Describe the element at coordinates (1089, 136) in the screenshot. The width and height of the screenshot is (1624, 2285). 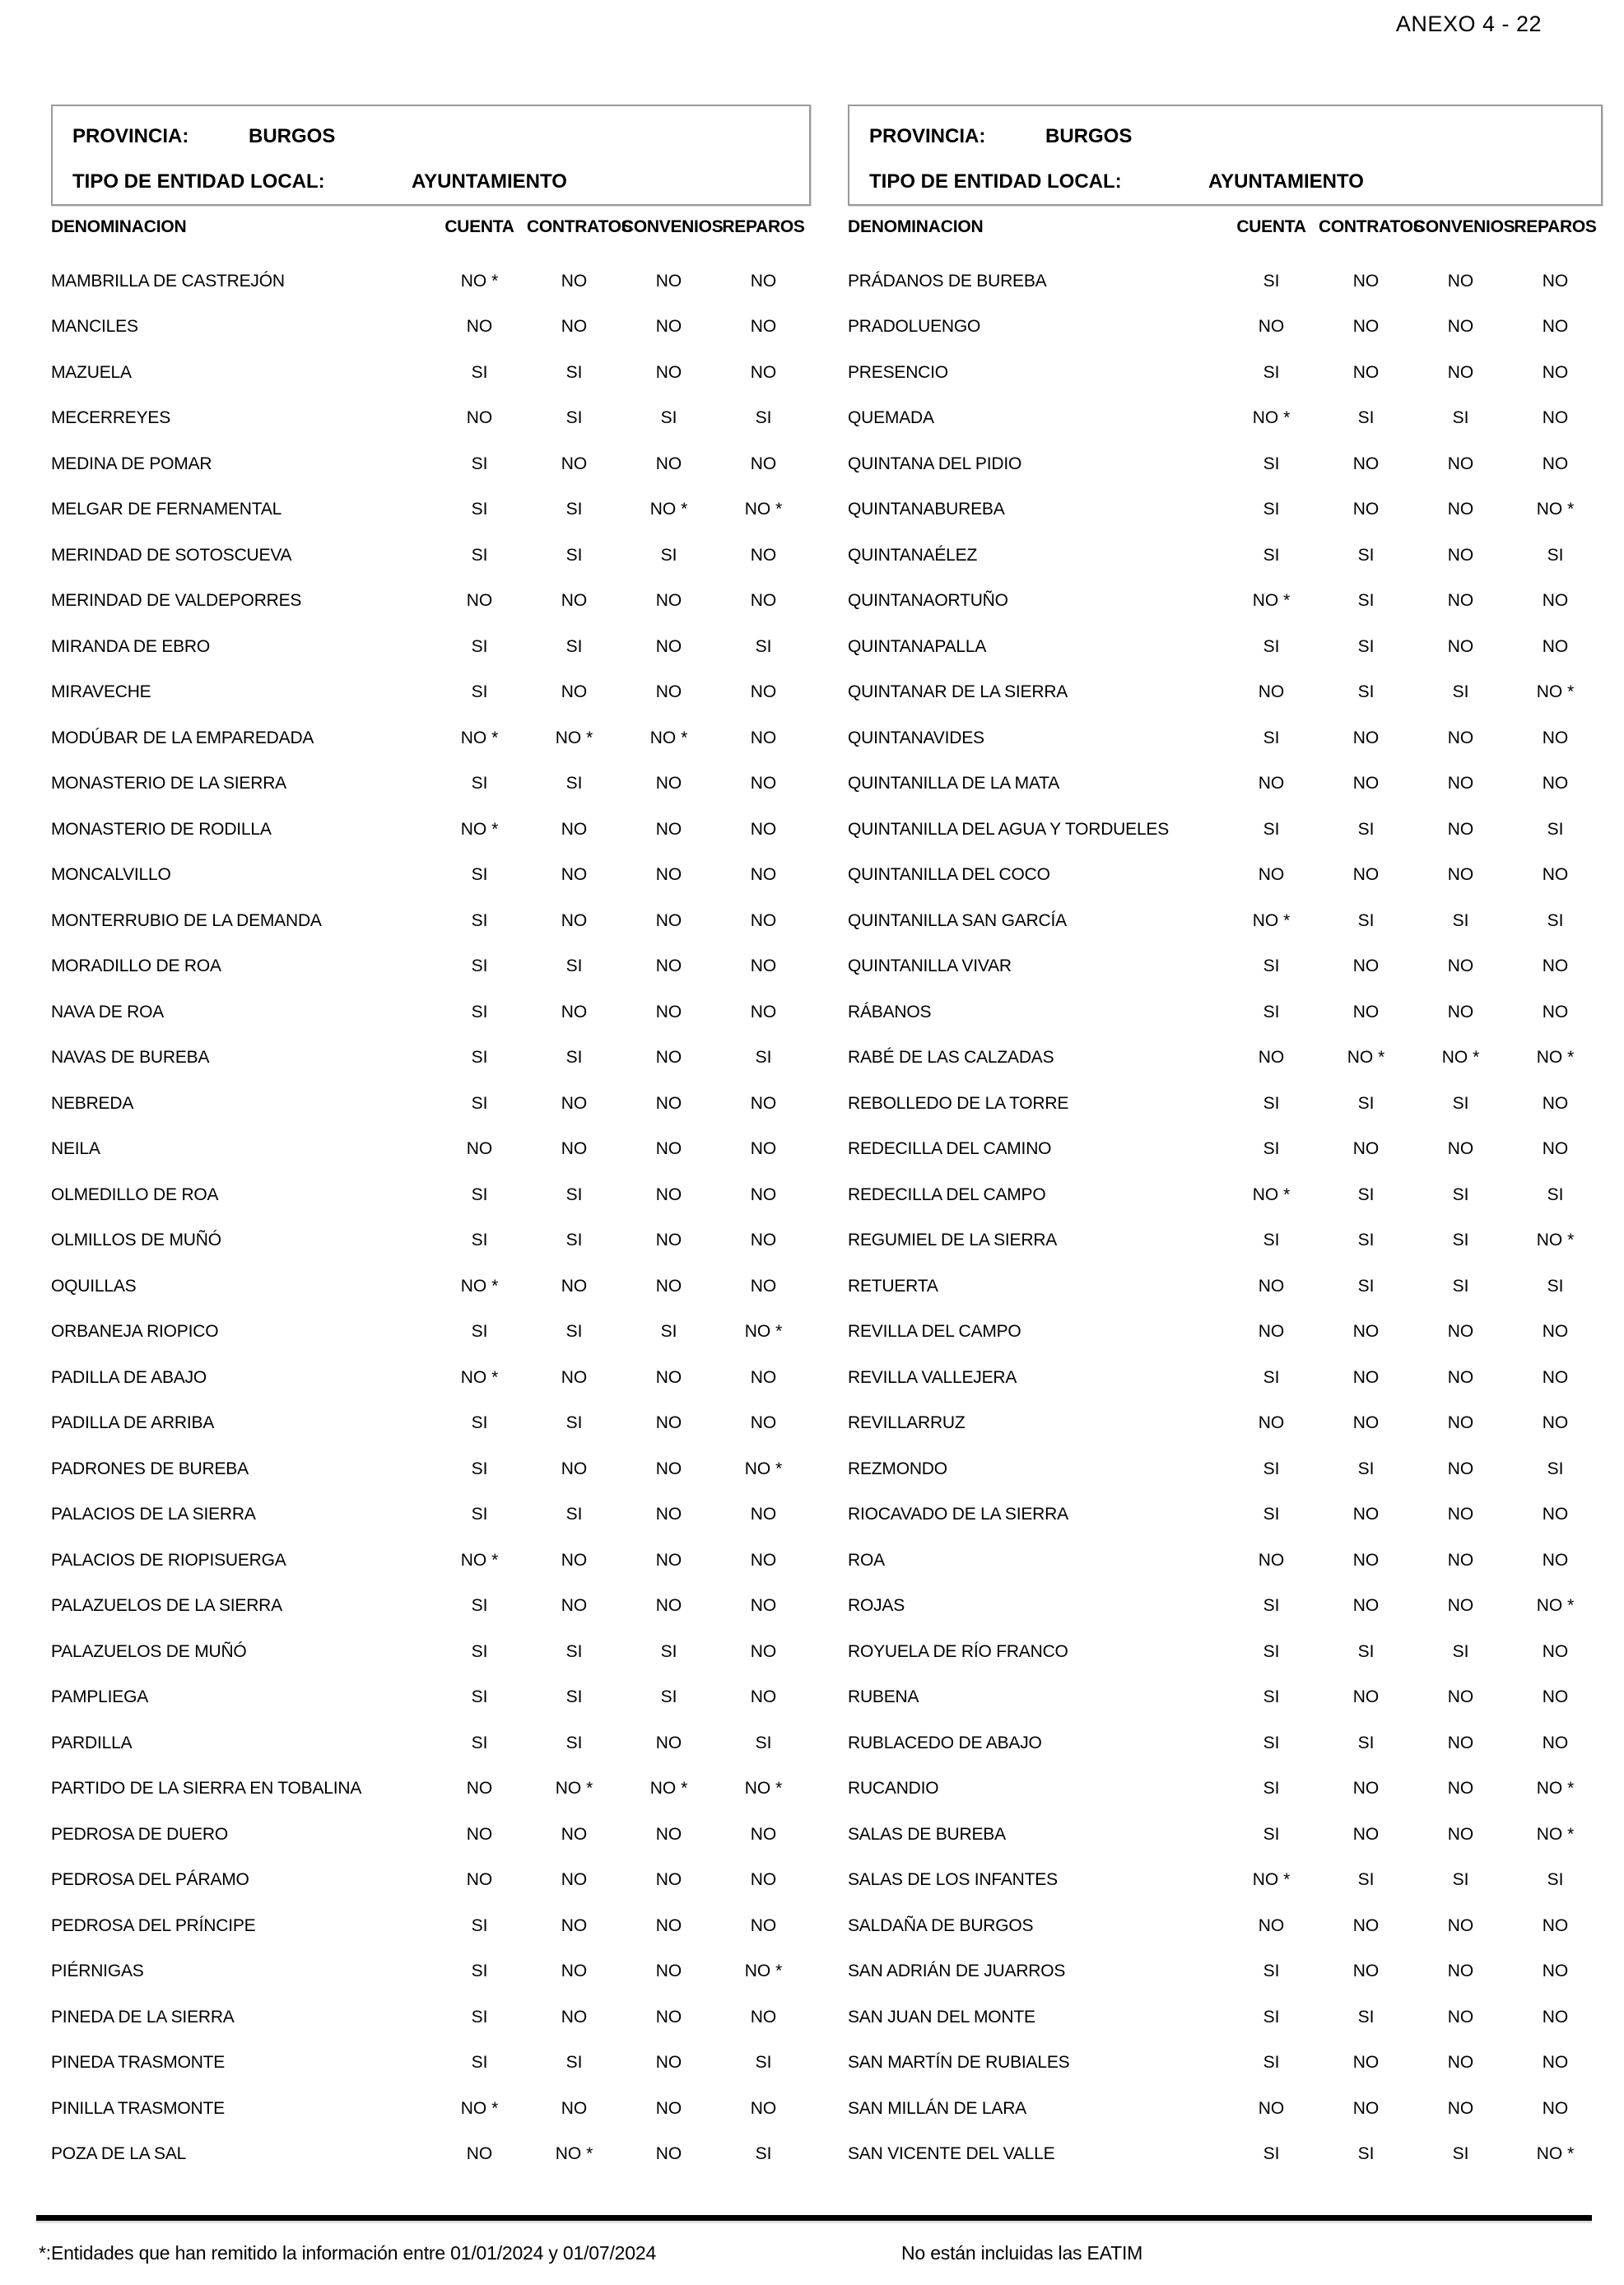
I see `provincia-value: BURGOS` at that location.